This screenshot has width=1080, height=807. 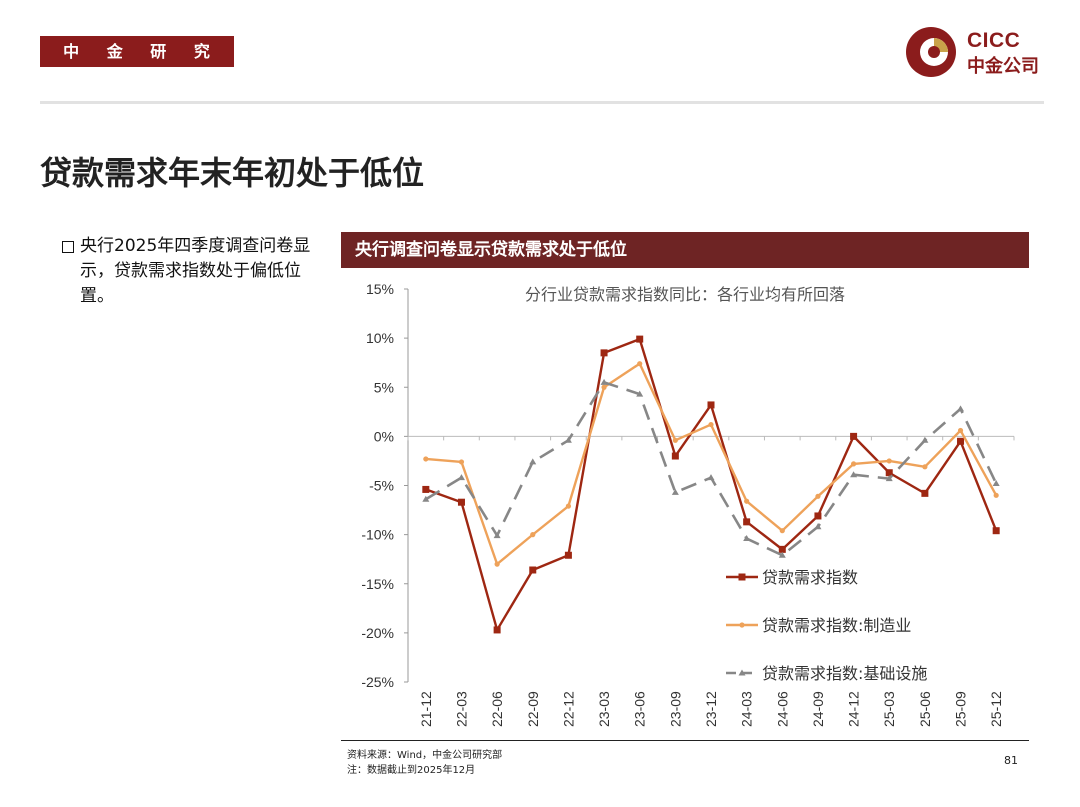 What do you see at coordinates (604, 709) in the screenshot?
I see `x-tick-label: 23-03` at bounding box center [604, 709].